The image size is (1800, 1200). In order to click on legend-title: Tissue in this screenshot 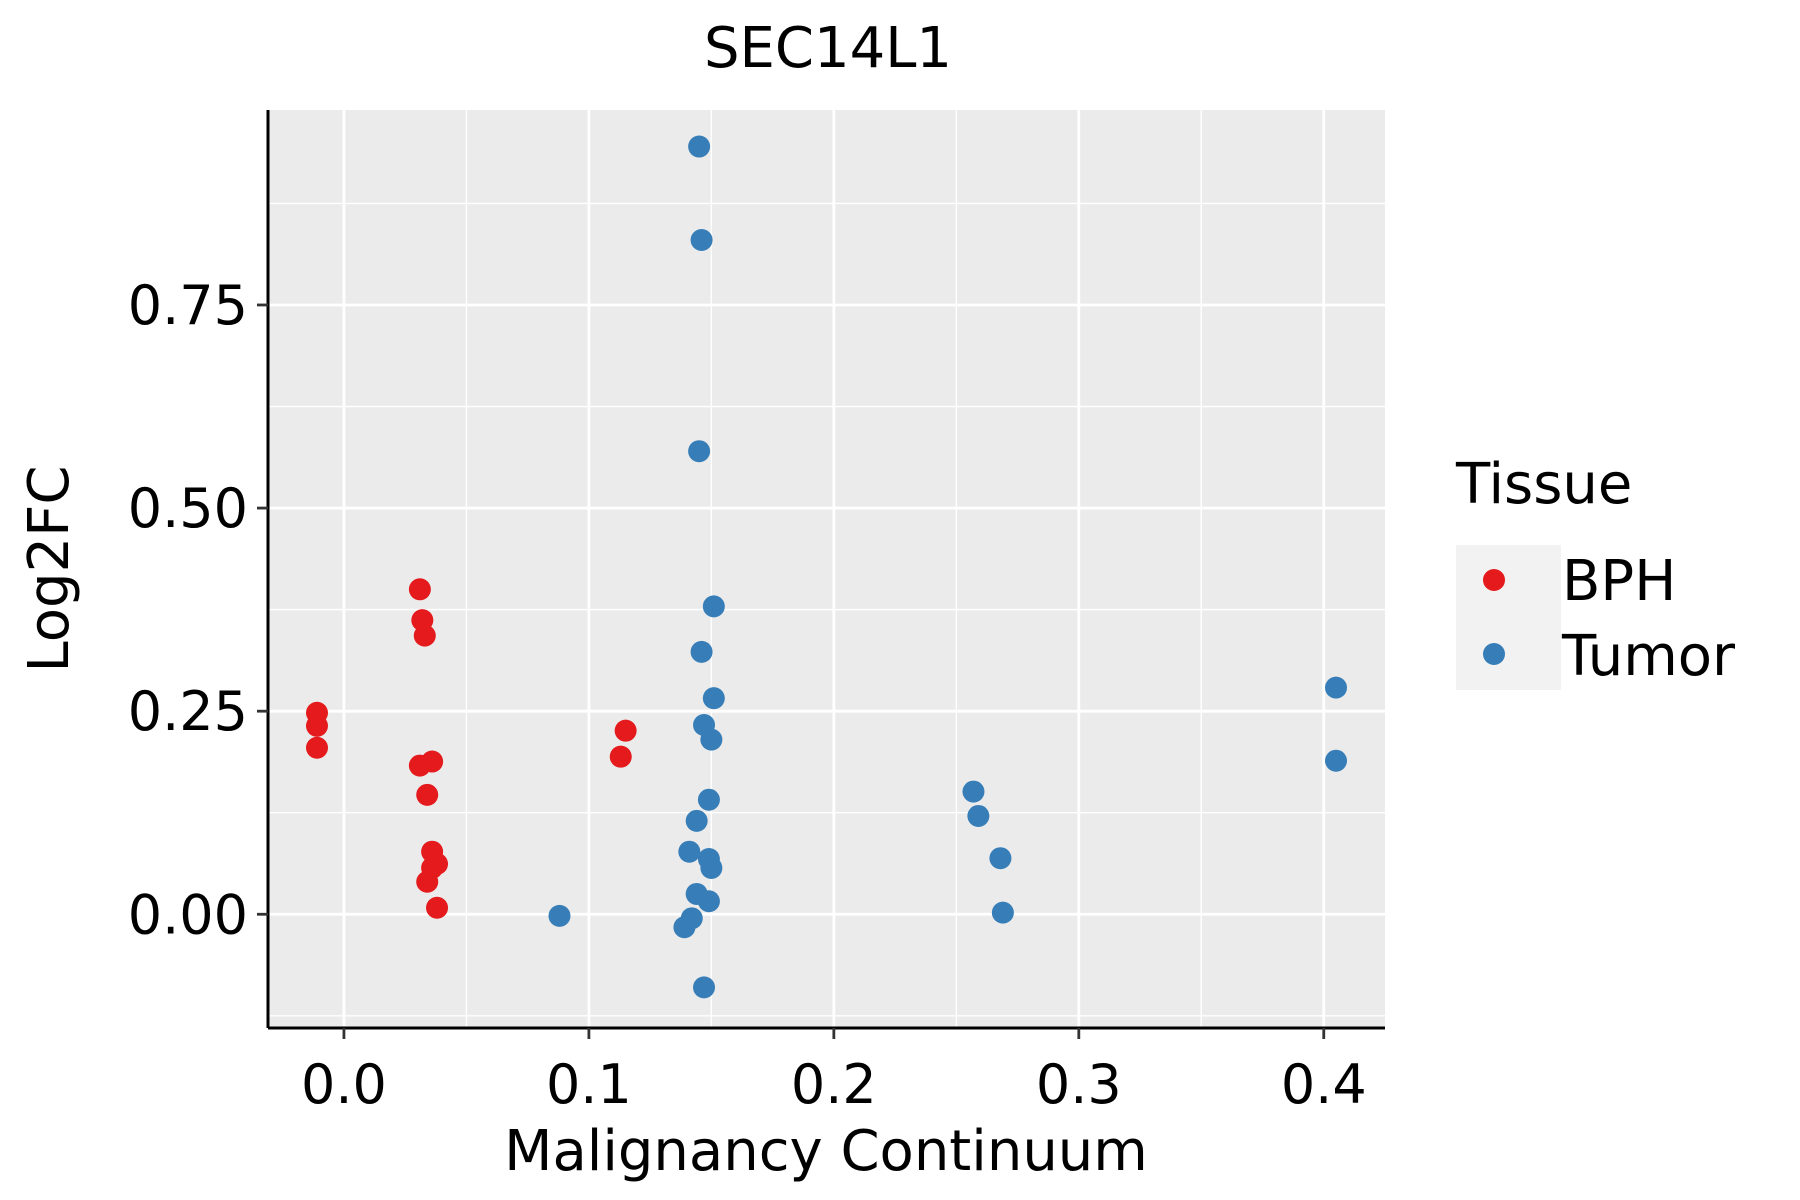, I will do `click(1543, 484)`.